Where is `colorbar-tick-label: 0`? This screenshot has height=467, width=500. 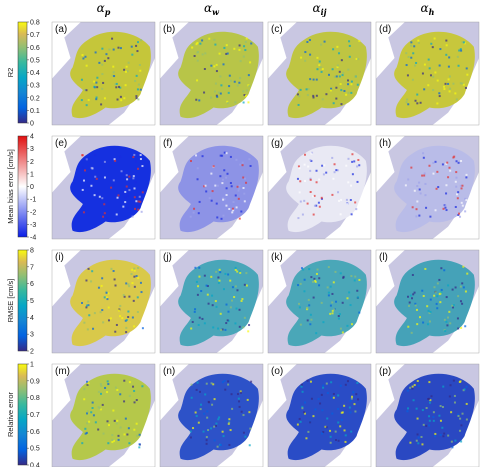 colorbar-tick-label: 0 is located at coordinates (32, 187).